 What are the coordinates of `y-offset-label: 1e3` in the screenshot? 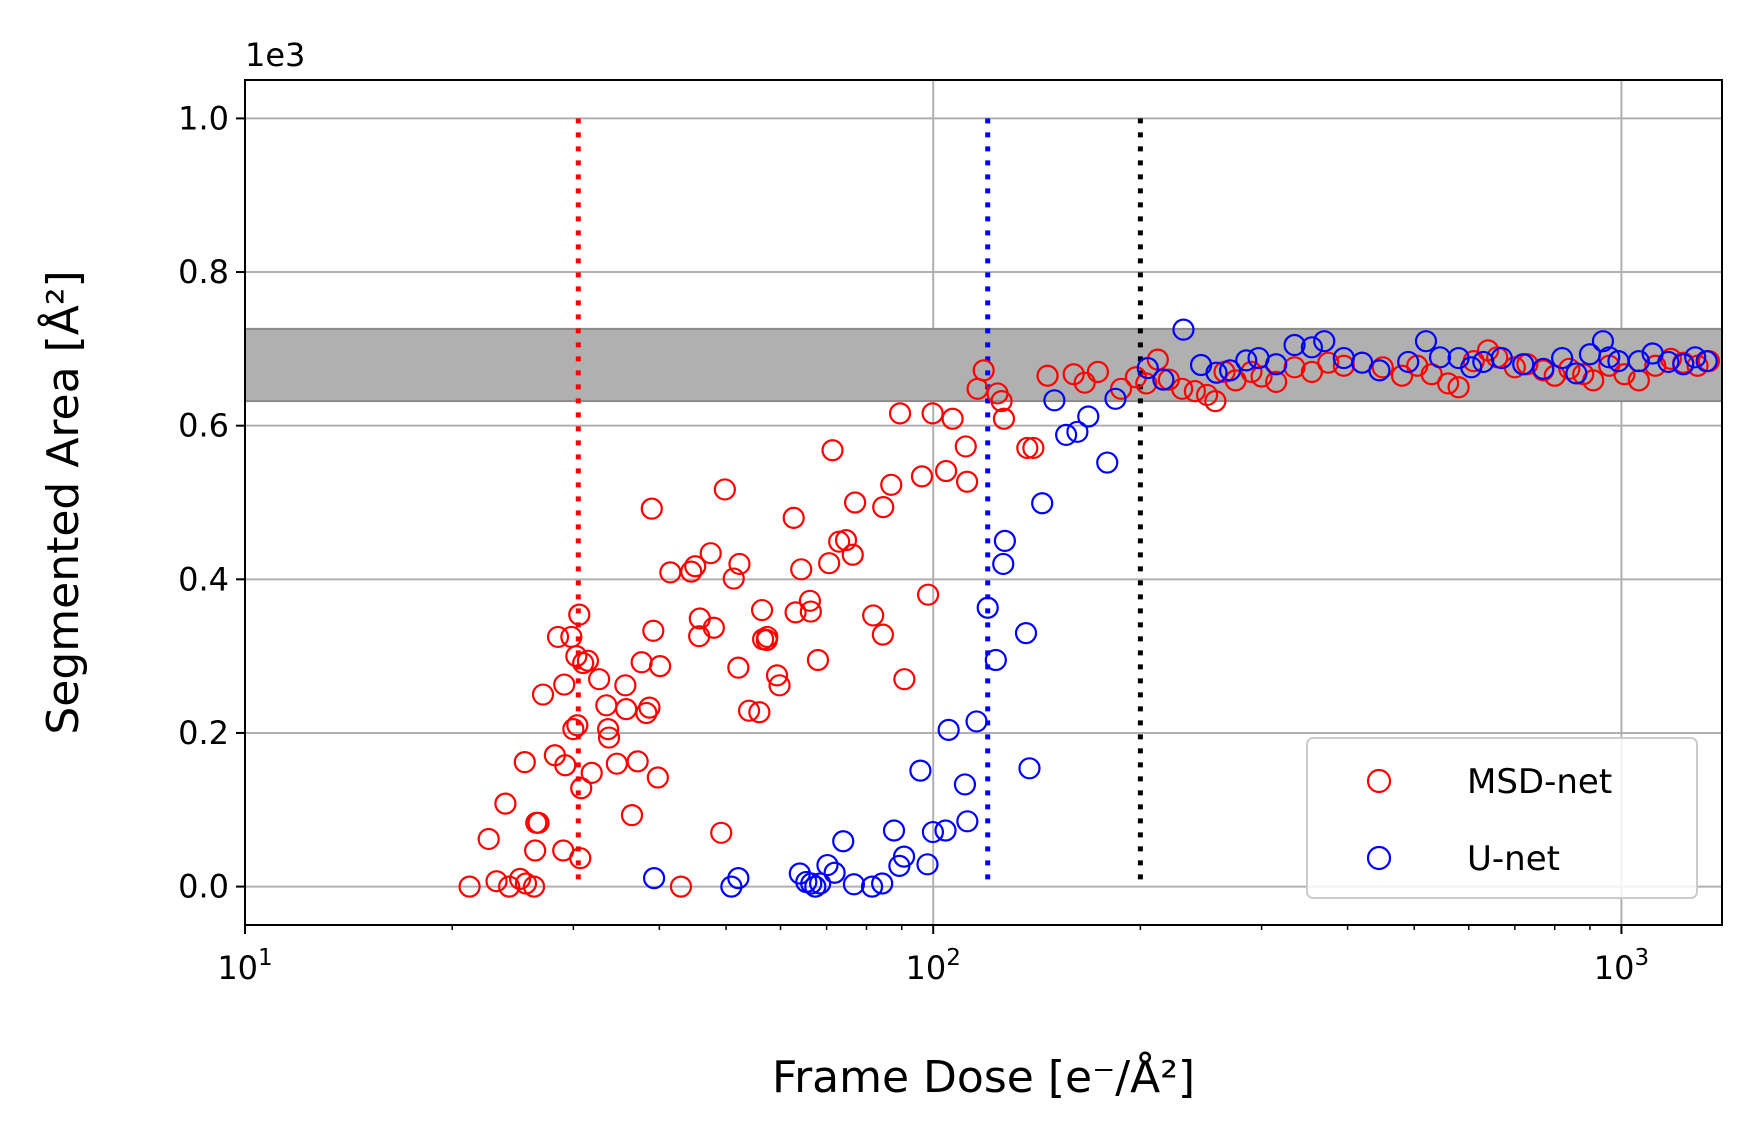 It's located at (275, 55).